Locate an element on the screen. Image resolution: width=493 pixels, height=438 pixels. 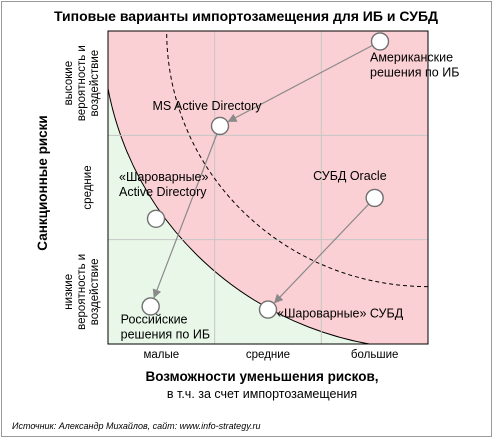
y-axis-label: Санкционные риски is located at coordinates (42, 182).